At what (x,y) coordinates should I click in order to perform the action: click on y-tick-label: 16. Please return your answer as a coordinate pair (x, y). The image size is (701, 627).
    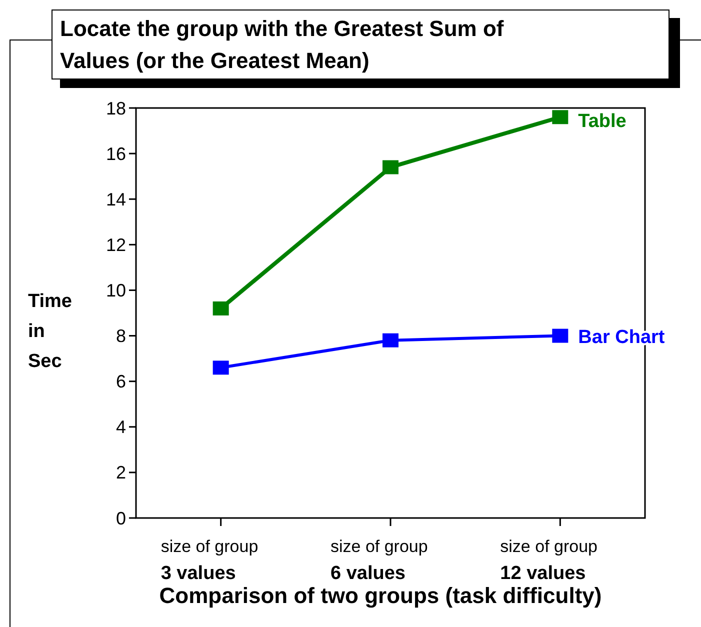
    Looking at the image, I should click on (116, 154).